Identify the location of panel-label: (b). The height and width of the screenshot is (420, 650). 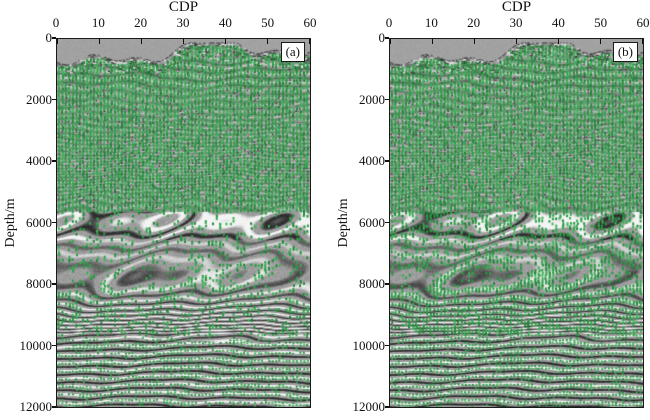
(625, 52).